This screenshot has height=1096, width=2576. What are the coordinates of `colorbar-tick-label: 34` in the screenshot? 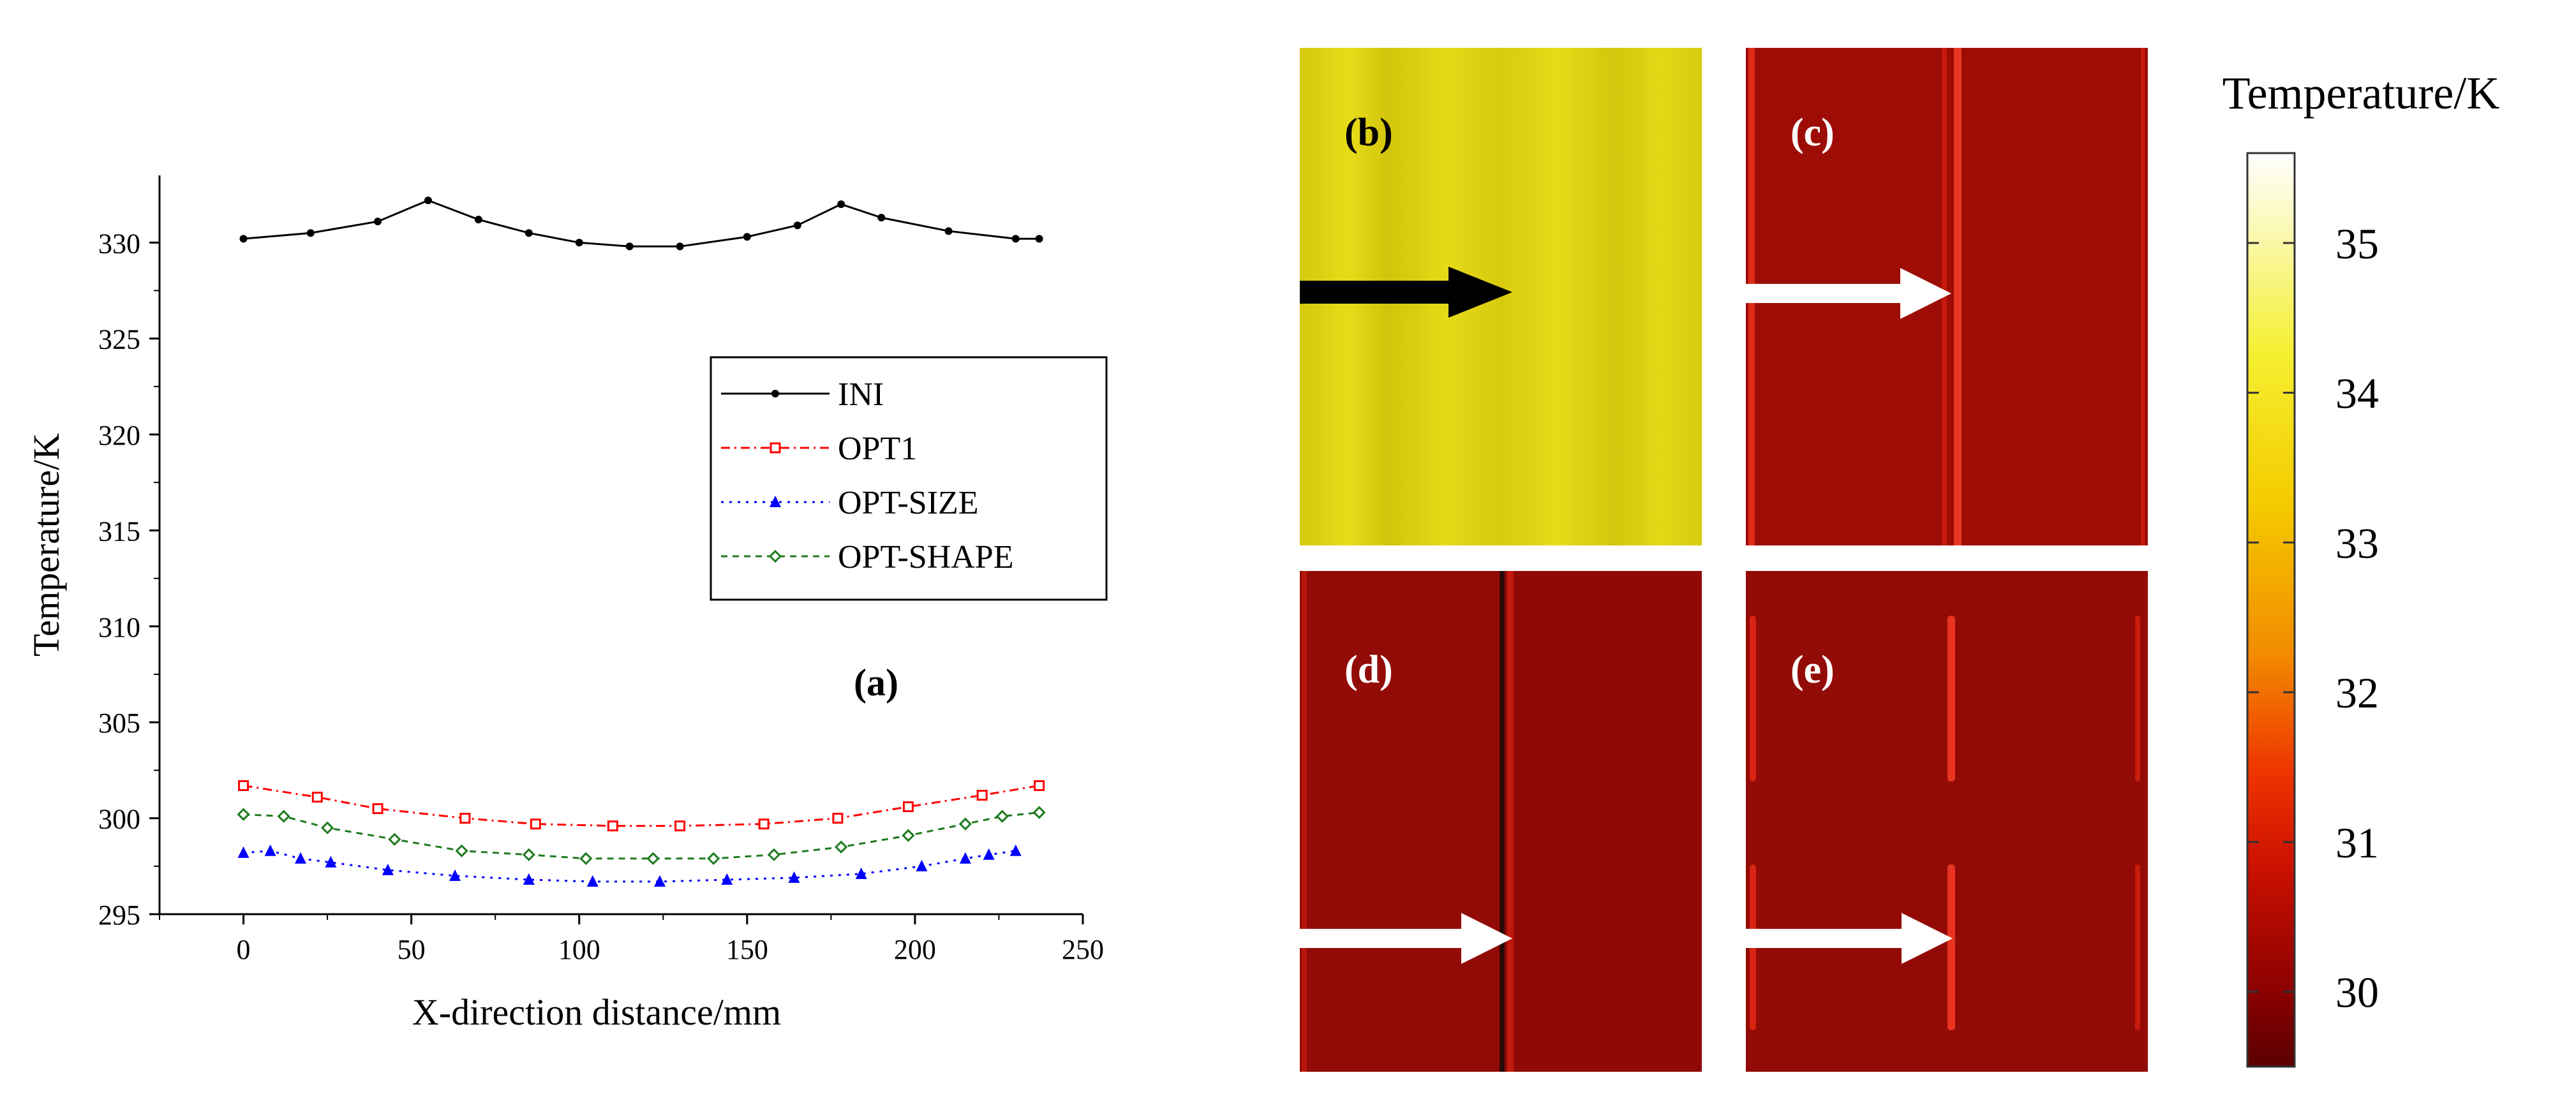 It's located at (2357, 393).